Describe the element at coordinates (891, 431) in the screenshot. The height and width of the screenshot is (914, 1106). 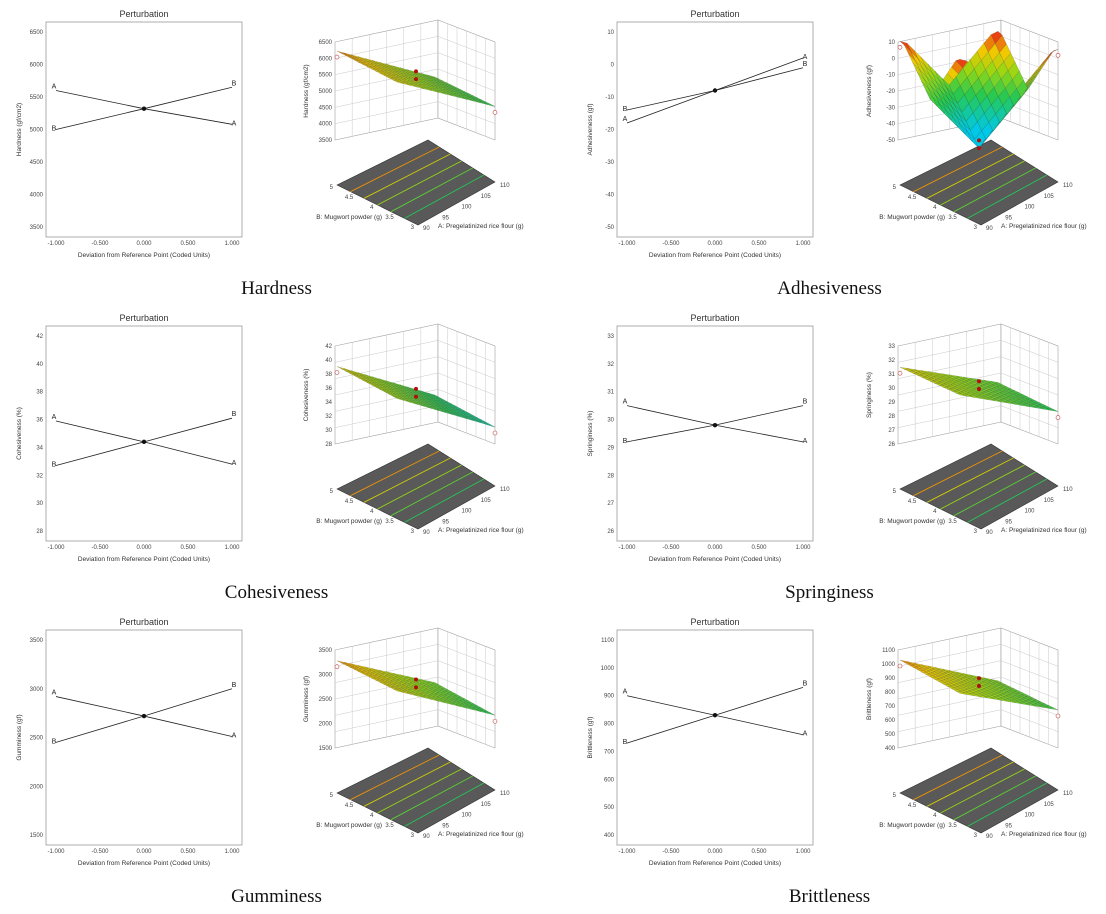
I see `springiness-ztick: 27` at that location.